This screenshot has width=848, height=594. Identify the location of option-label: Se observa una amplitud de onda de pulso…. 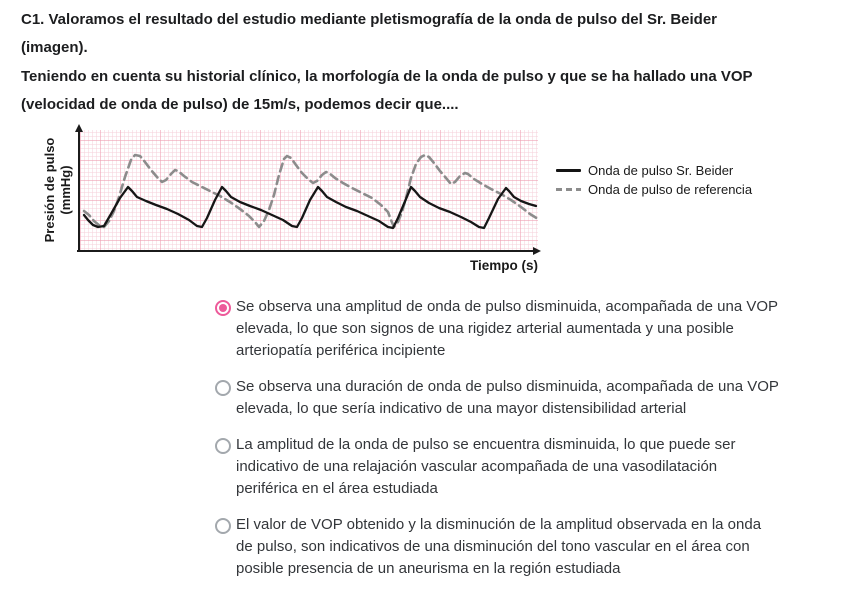
(507, 328).